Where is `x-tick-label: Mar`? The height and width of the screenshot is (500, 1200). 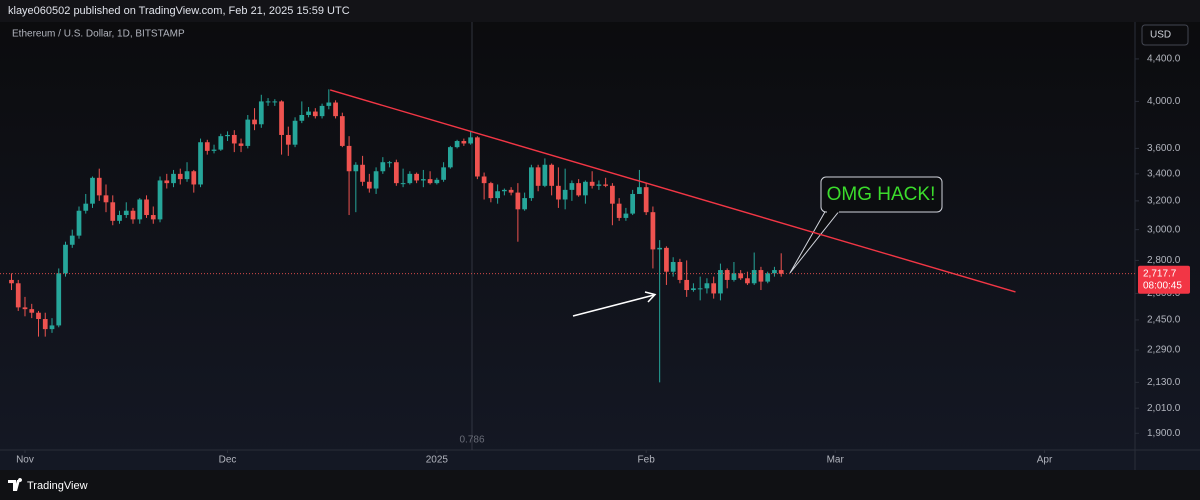
x-tick-label: Mar is located at coordinates (836, 460).